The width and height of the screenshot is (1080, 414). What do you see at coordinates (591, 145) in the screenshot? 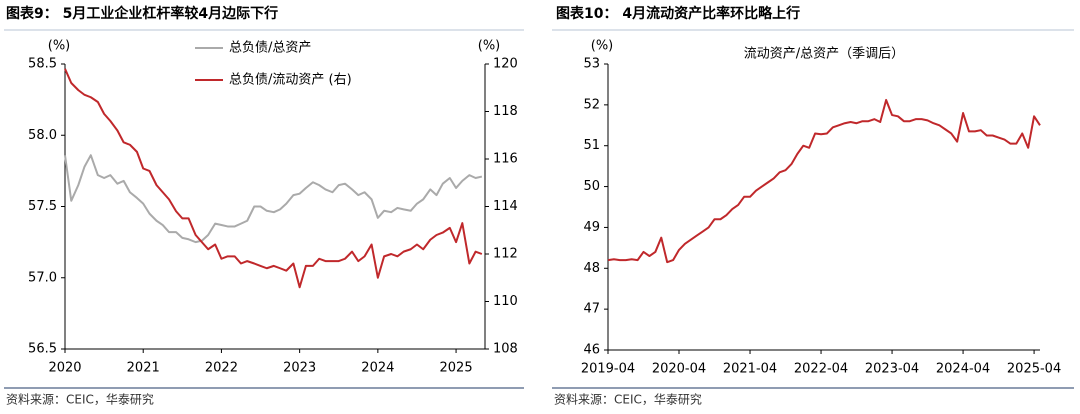
I see `y-tick-label: 51` at bounding box center [591, 145].